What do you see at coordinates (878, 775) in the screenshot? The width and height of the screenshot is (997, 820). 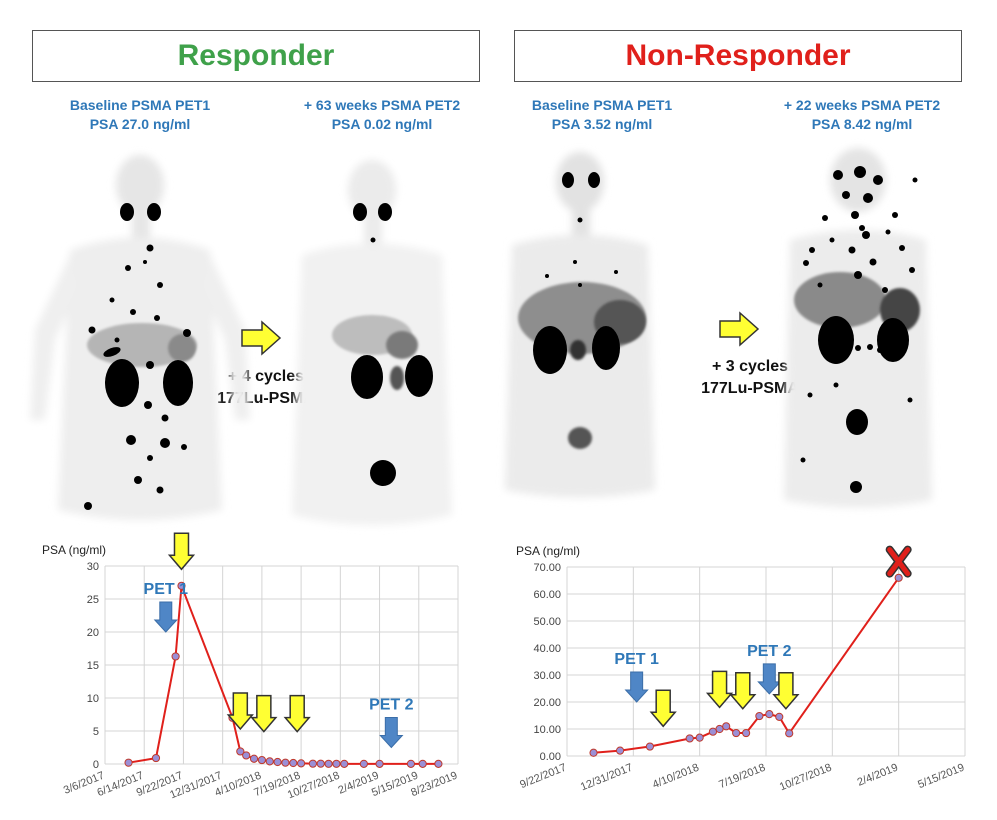 I see `non-responder-xtick-label: 2/4/2019` at bounding box center [878, 775].